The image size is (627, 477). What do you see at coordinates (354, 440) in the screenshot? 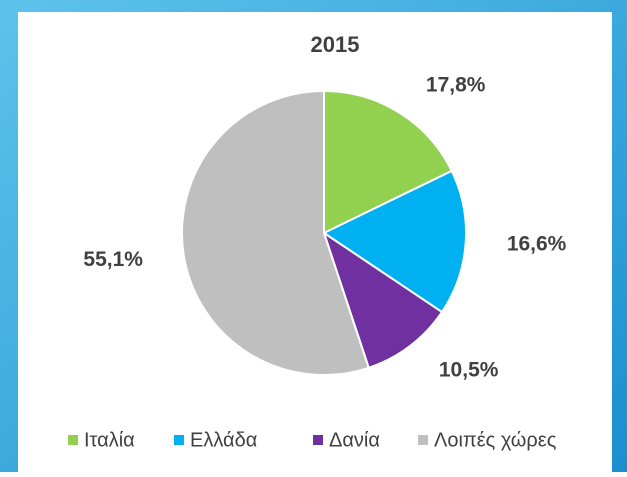
I see `legend-label: Δανία` at bounding box center [354, 440].